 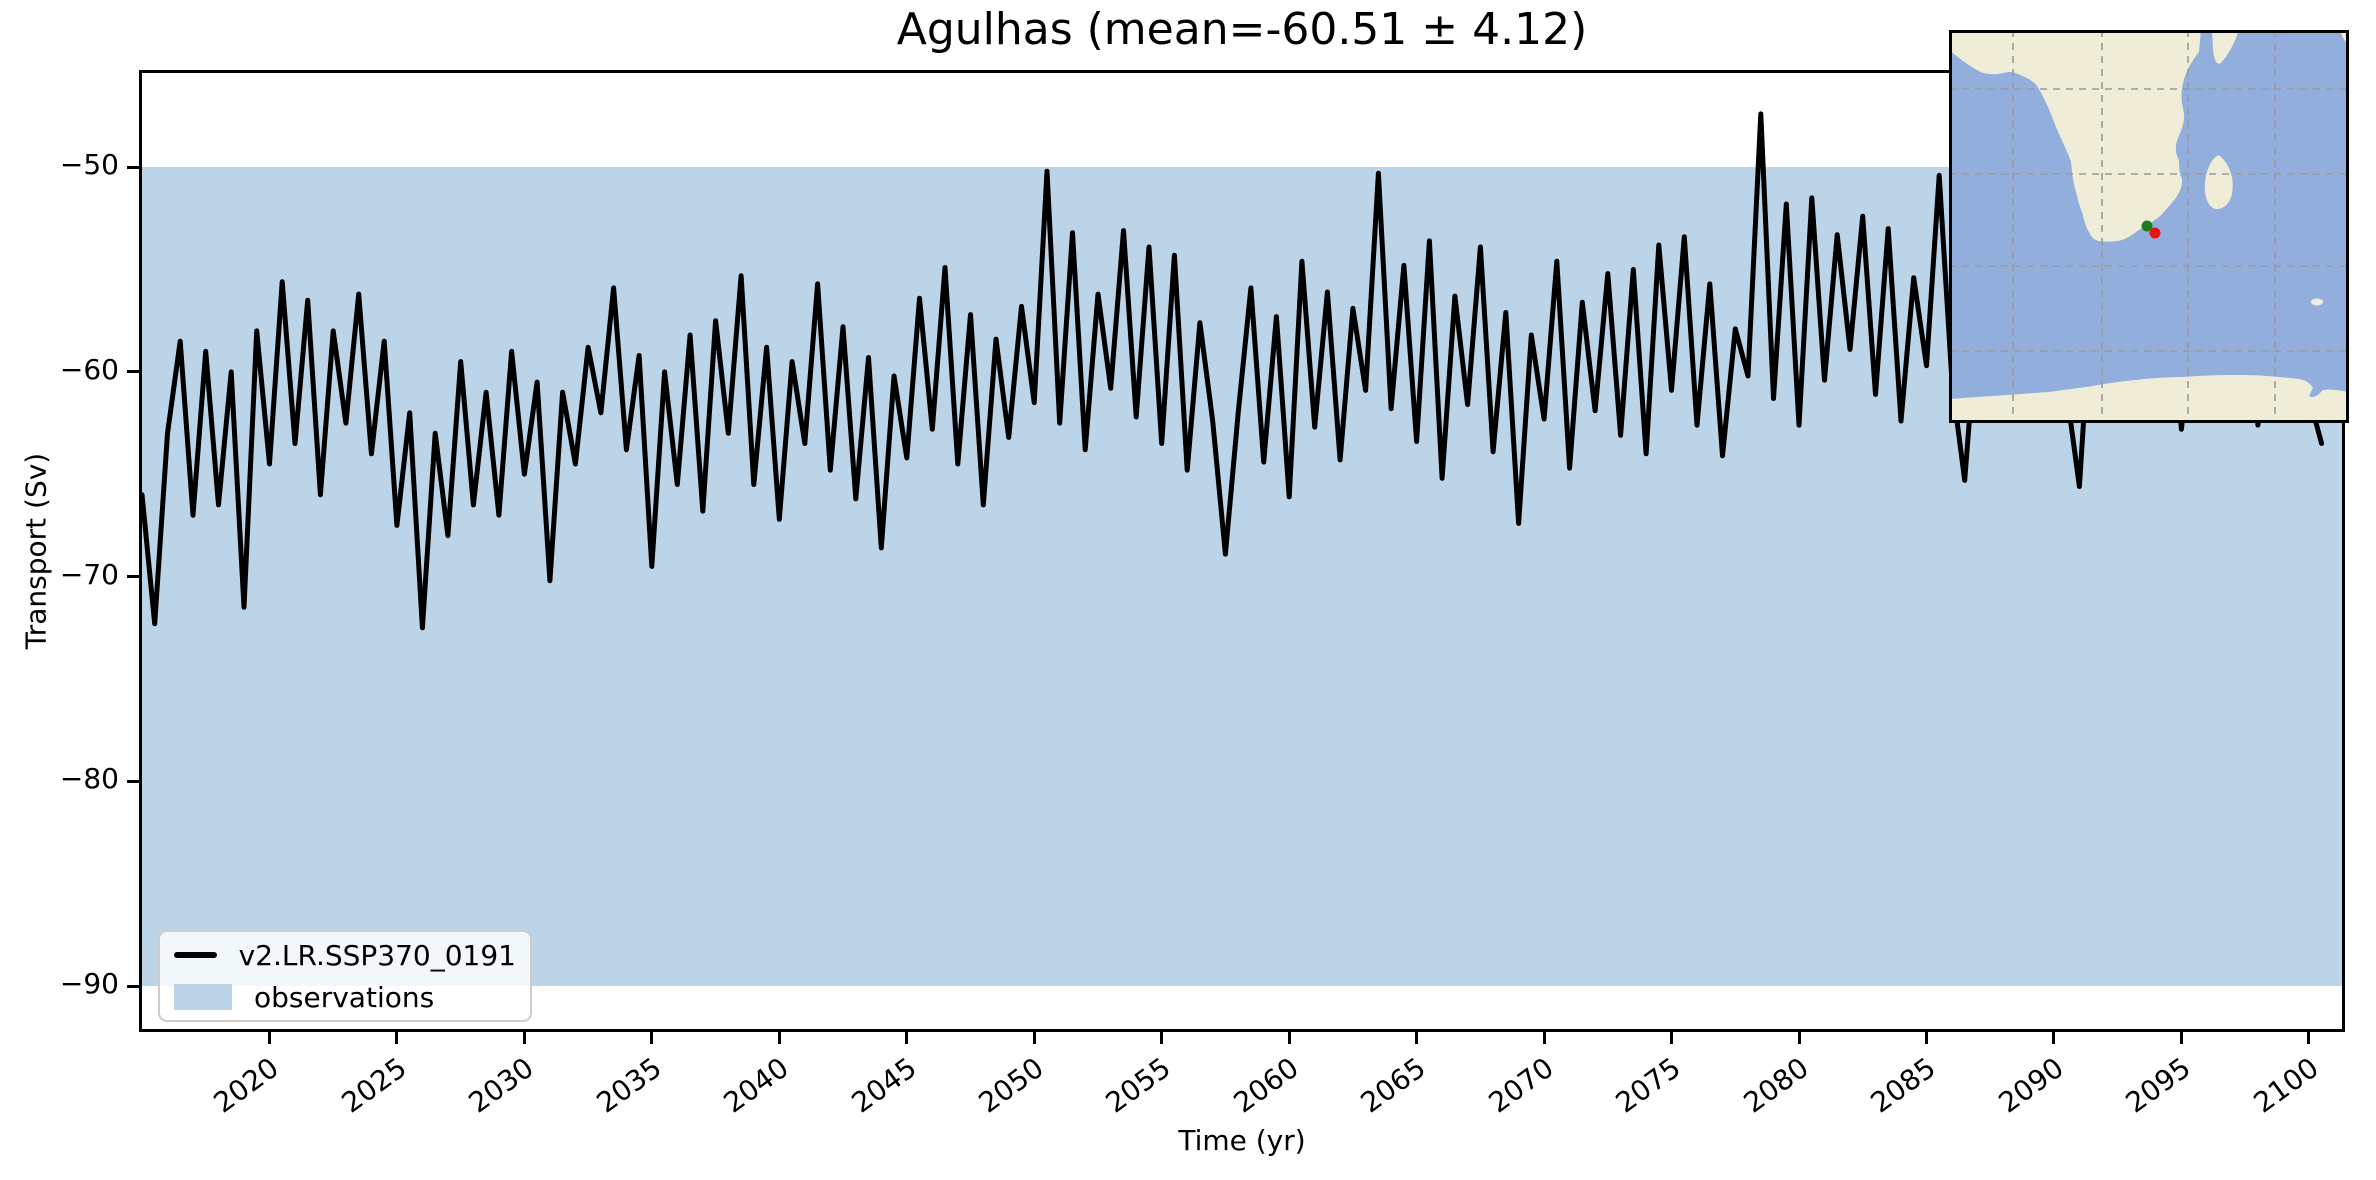 What do you see at coordinates (89, 369) in the screenshot?
I see `y-tick-label: −60` at bounding box center [89, 369].